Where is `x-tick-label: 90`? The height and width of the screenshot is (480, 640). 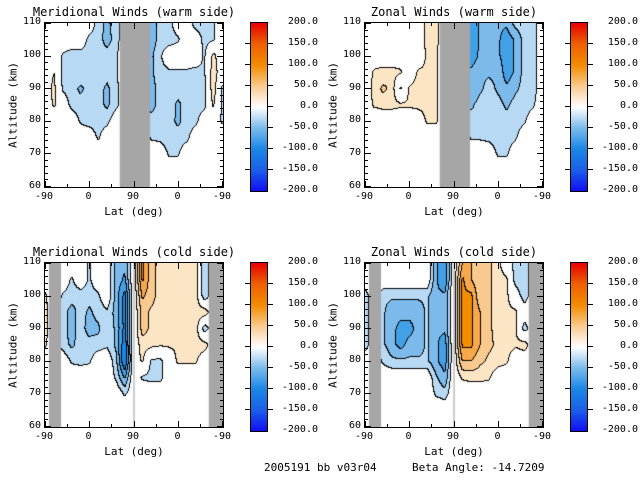 x-tick-label: 90 is located at coordinates (133, 436).